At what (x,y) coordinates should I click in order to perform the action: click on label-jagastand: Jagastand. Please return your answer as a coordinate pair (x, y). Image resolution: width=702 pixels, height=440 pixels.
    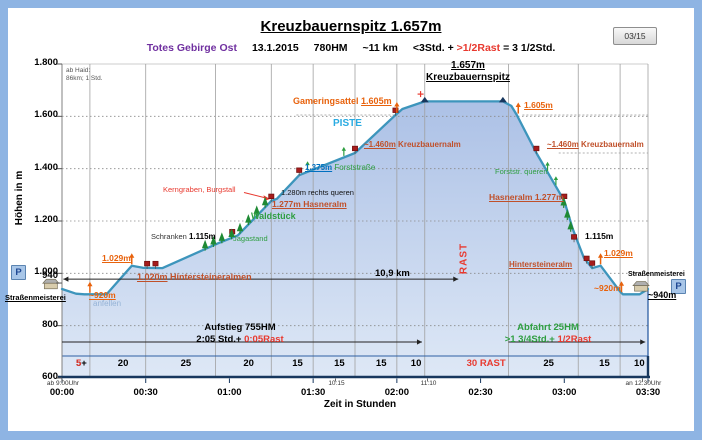
    Looking at the image, I should click on (250, 238).